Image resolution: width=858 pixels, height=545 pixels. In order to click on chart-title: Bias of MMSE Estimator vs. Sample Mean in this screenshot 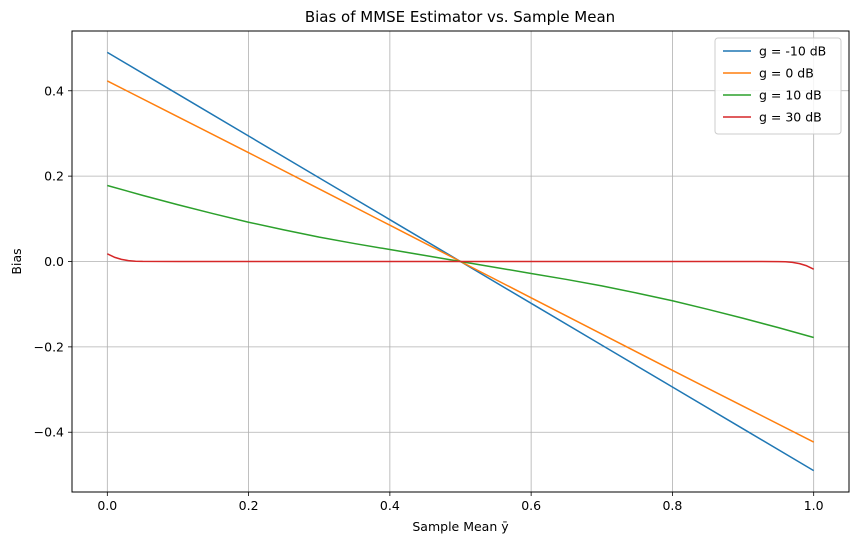, I will do `click(460, 17)`.